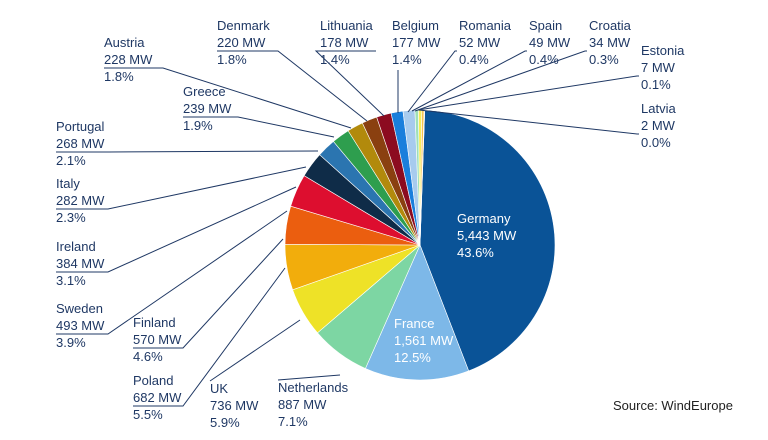 The width and height of the screenshot is (768, 440). Describe the element at coordinates (219, 388) in the screenshot. I see `slice-label-name-uk: UK` at that location.